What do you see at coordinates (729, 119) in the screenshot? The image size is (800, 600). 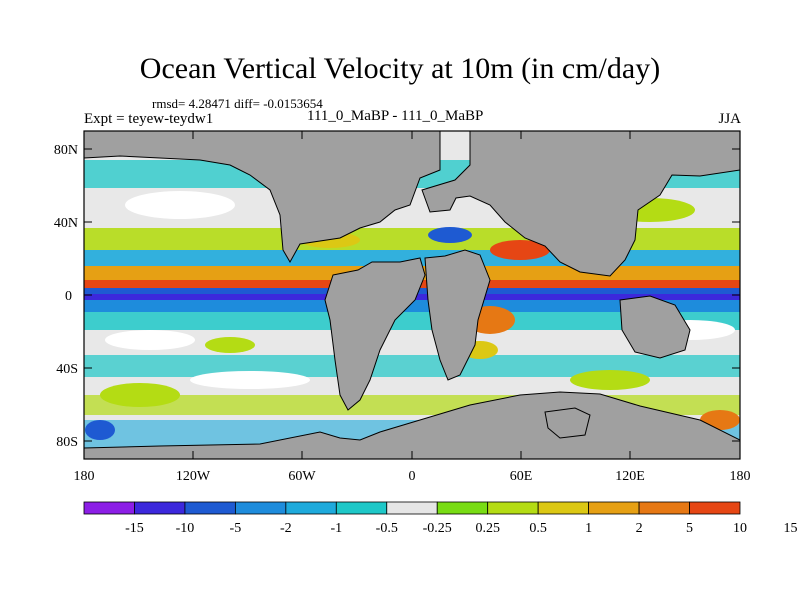 I see `season-label: JJA` at bounding box center [729, 119].